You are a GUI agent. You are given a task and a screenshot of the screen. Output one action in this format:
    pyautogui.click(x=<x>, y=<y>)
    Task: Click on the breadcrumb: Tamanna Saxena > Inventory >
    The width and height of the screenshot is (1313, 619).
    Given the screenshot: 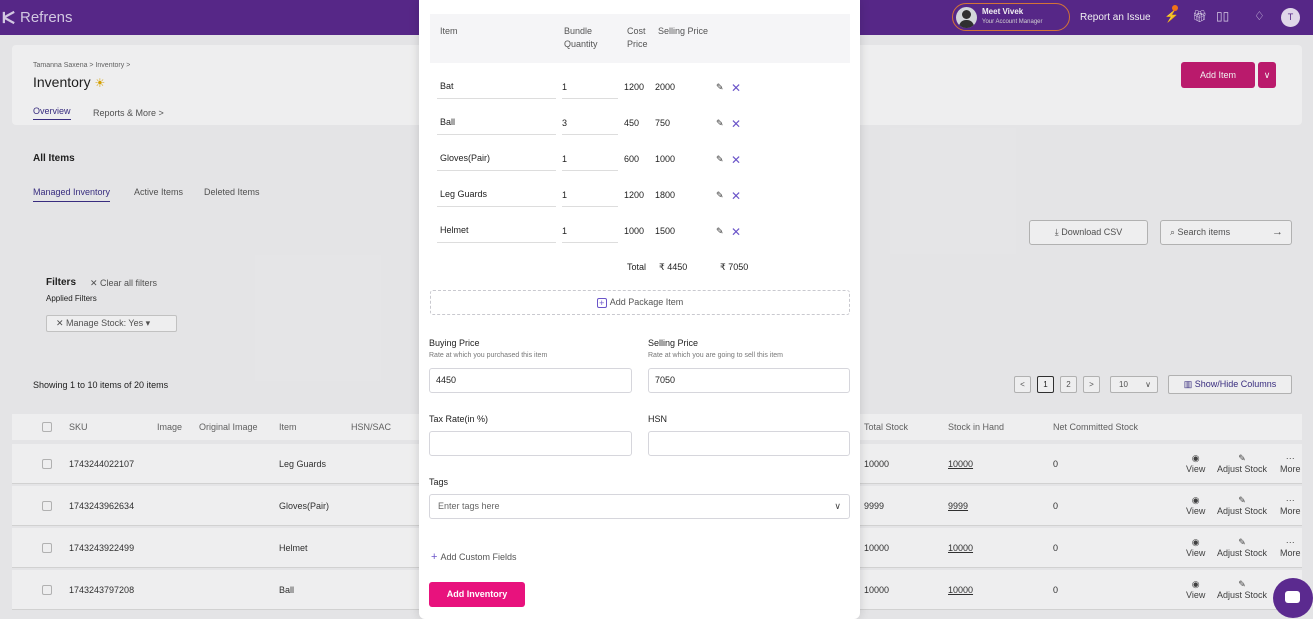 What is the action you would take?
    pyautogui.click(x=82, y=65)
    